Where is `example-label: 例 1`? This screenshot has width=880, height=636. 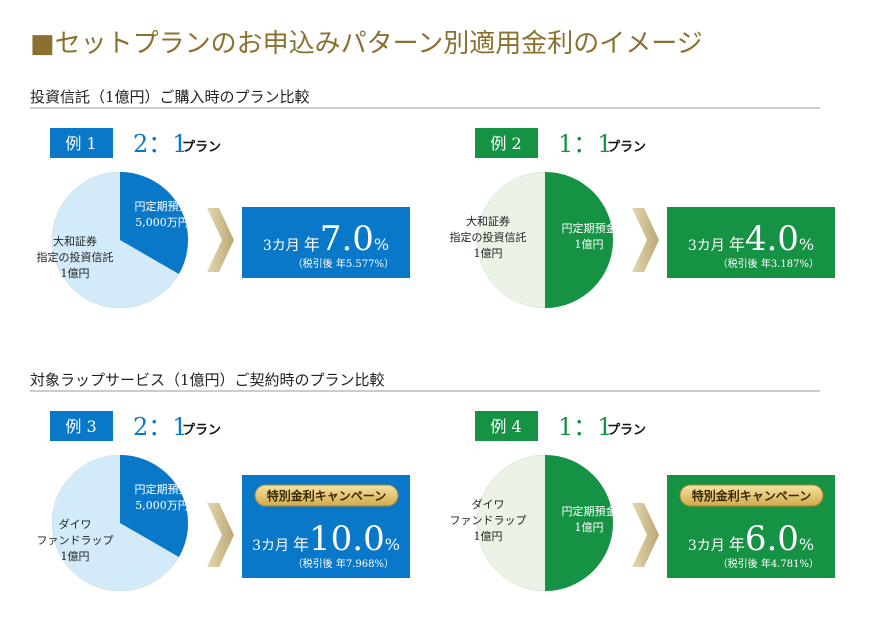
example-label: 例 1 is located at coordinates (80, 143).